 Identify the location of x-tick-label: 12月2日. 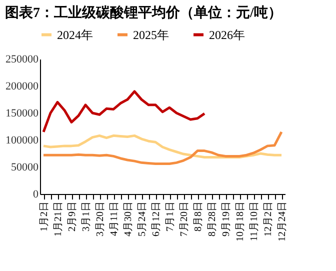
(268, 219).